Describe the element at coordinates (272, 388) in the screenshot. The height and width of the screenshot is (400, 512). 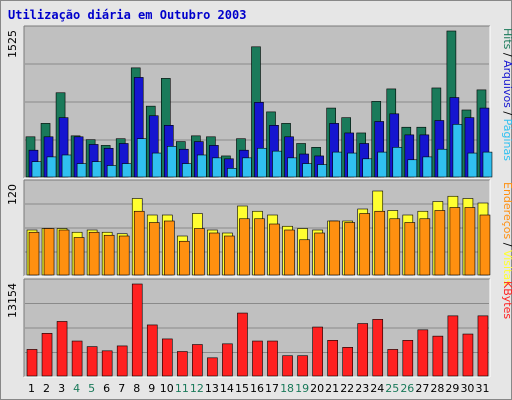
I see `x-tick-label: 17` at that location.